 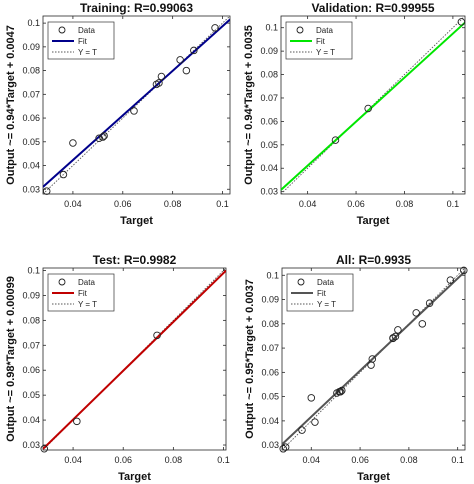 What do you see at coordinates (11, 105) in the screenshot?
I see `y-axis-label: Output ~= 0.94*Target + 0.0047` at bounding box center [11, 105].